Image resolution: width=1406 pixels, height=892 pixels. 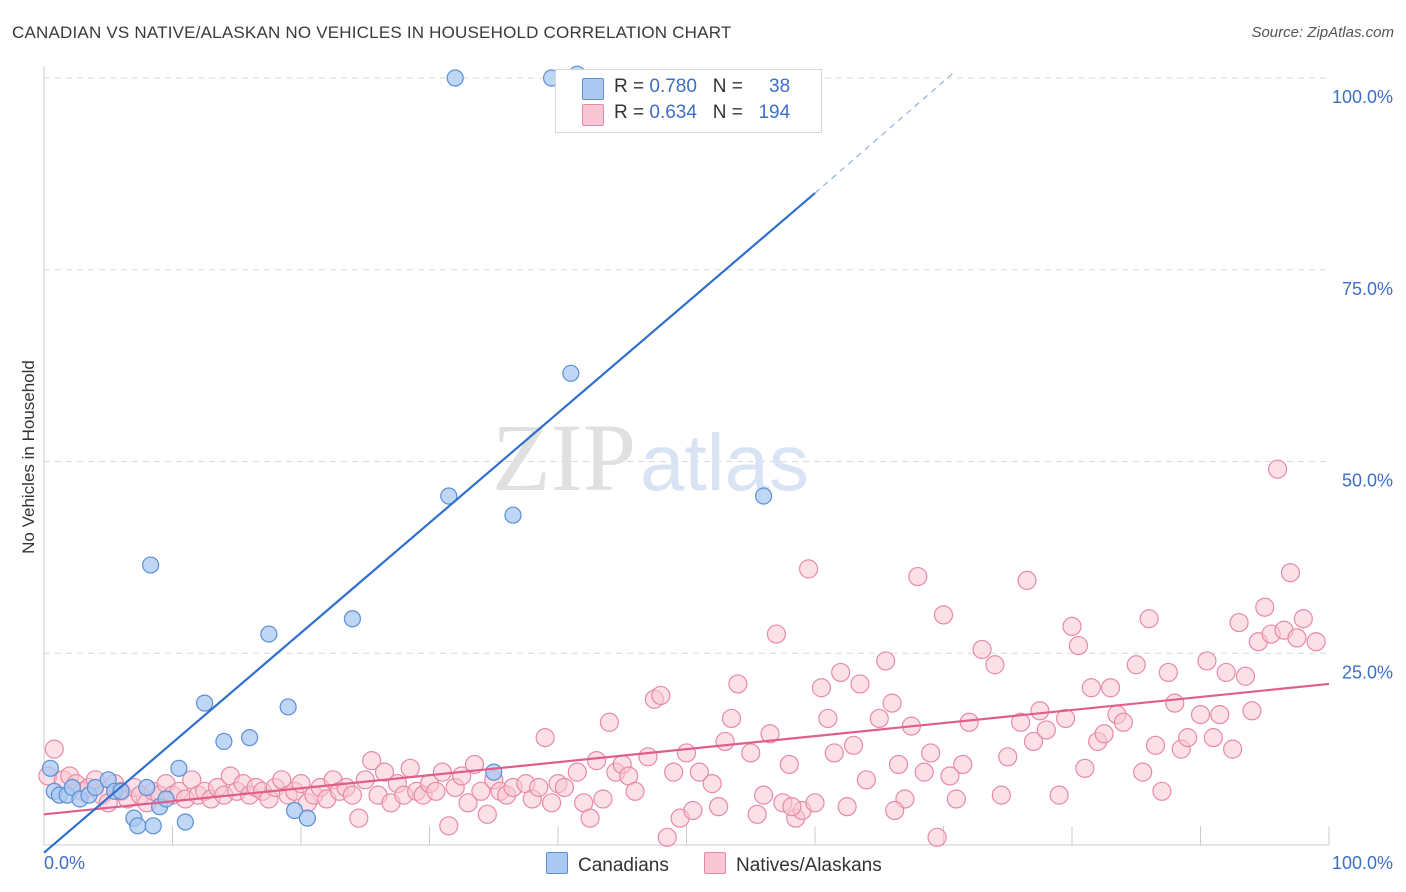 I want to click on native-trend-line, so click(x=686, y=749).